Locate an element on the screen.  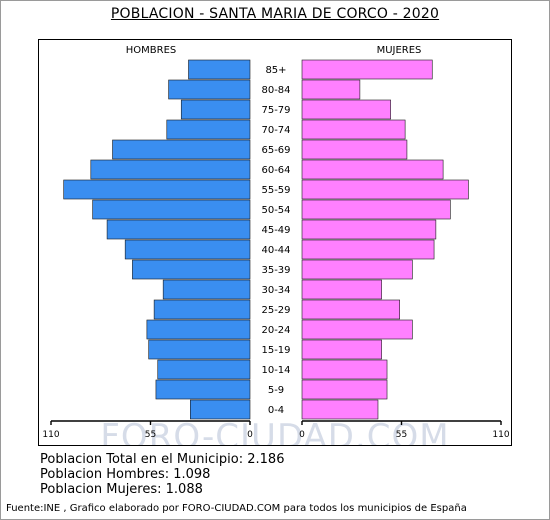
age-label-80-84: 80-84 is located at coordinates (275, 90).